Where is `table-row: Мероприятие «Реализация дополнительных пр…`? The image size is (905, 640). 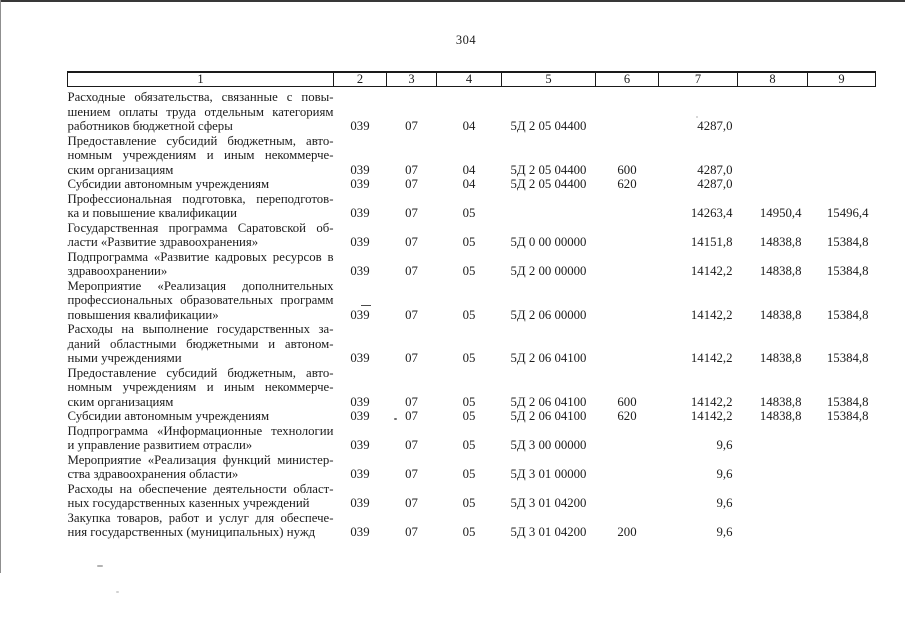 table-row: Мероприятие «Реализация дополнительных пр… is located at coordinates (472, 301).